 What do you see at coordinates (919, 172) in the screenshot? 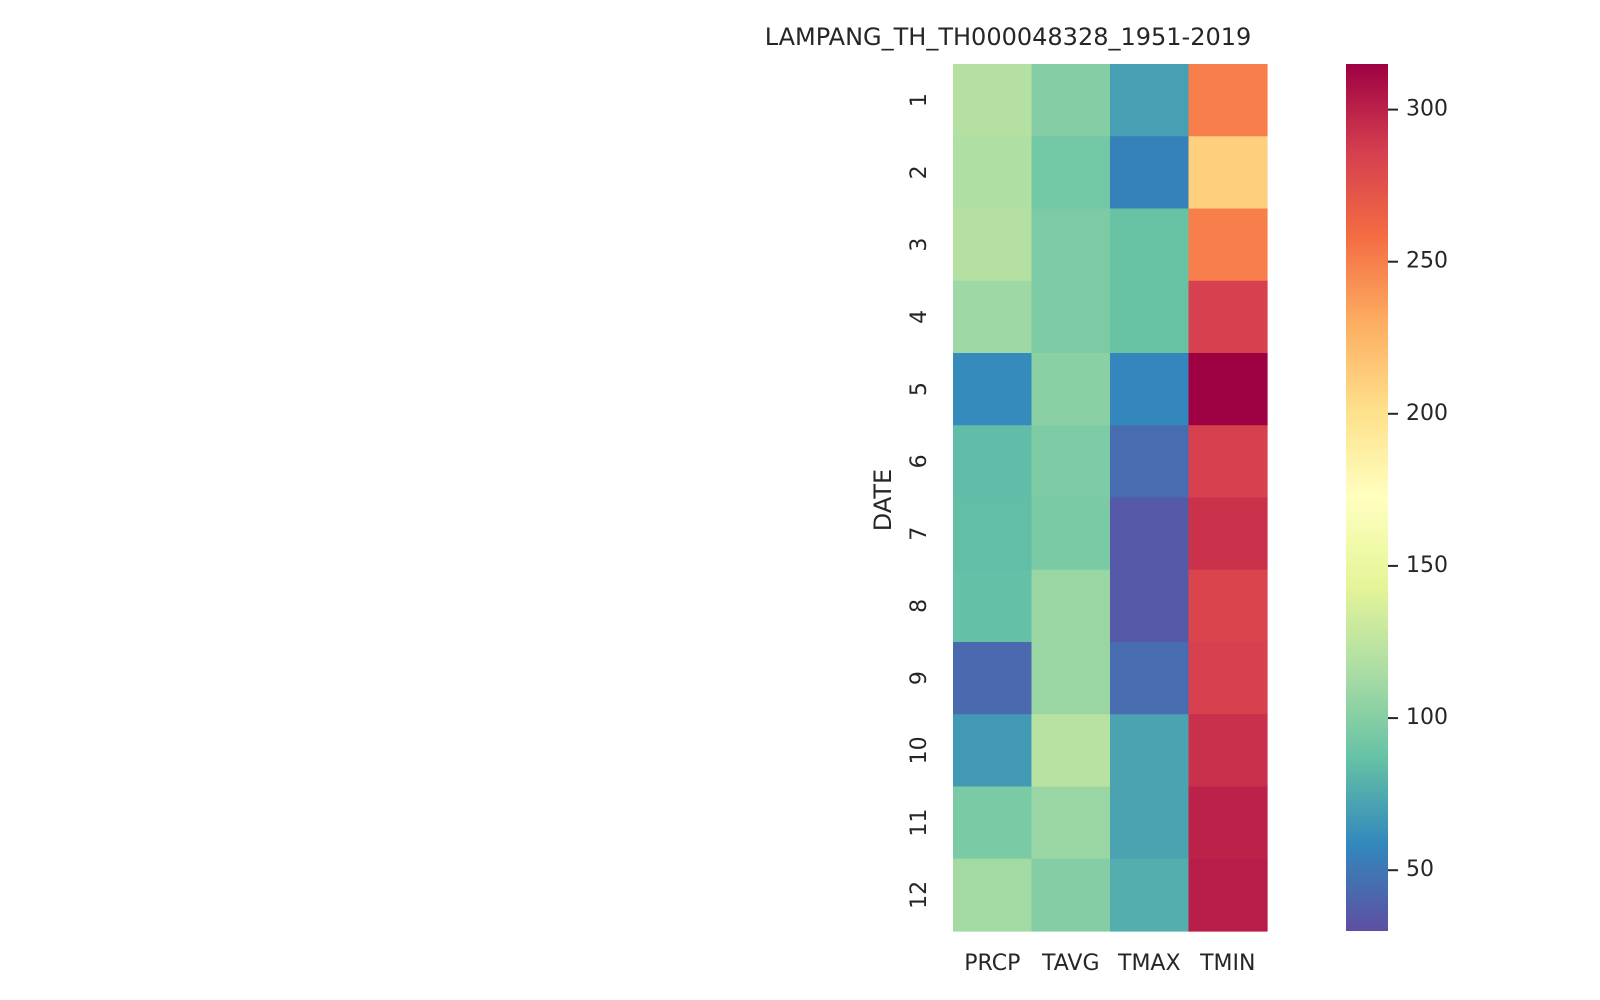
I see `row-tick-label: 2` at bounding box center [919, 172].